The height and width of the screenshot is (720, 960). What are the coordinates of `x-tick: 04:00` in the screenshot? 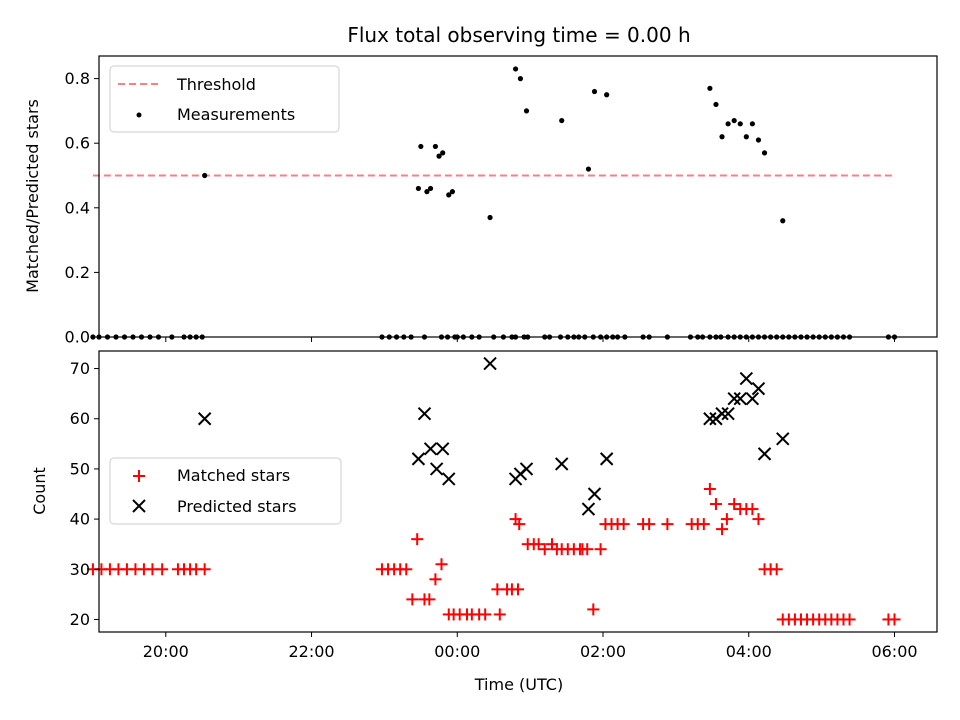 It's located at (749, 646).